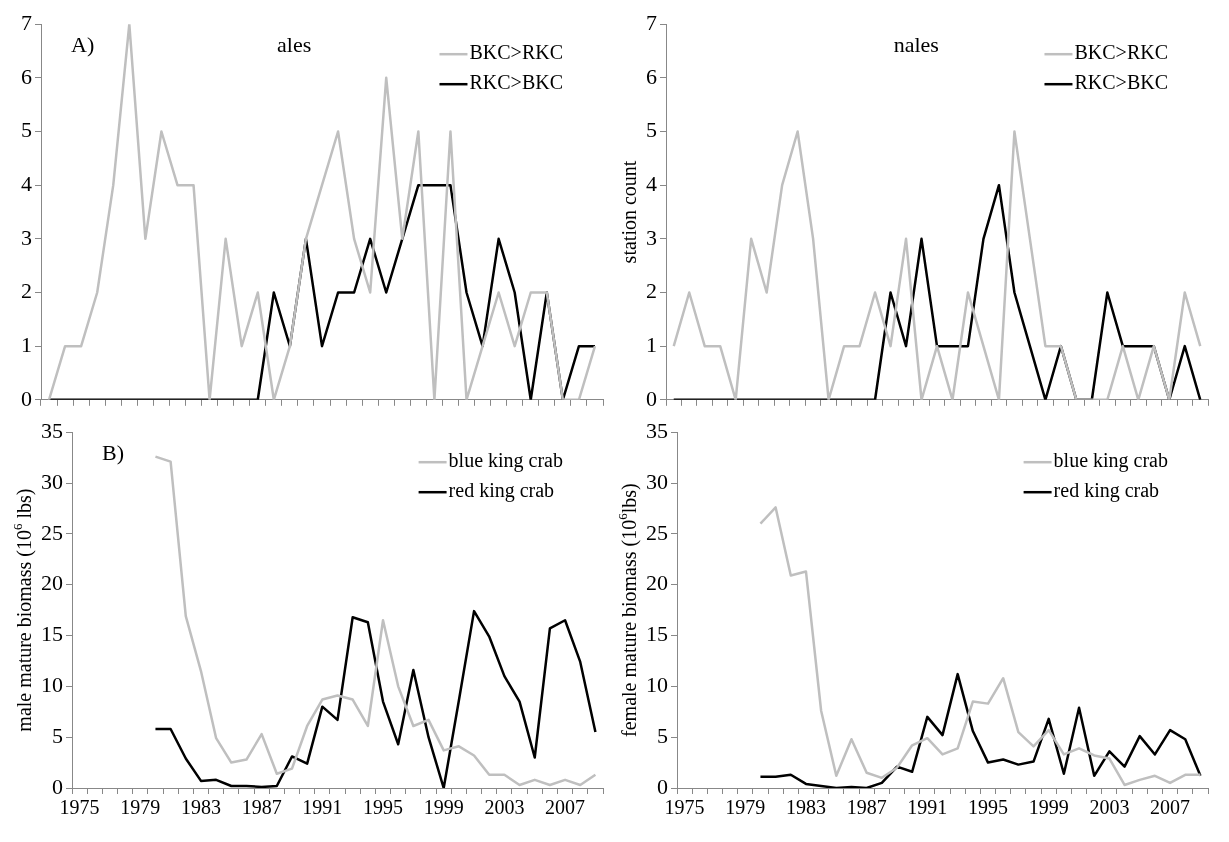 The width and height of the screenshot is (1229, 842). I want to click on y-axis-title: station count, so click(629, 212).